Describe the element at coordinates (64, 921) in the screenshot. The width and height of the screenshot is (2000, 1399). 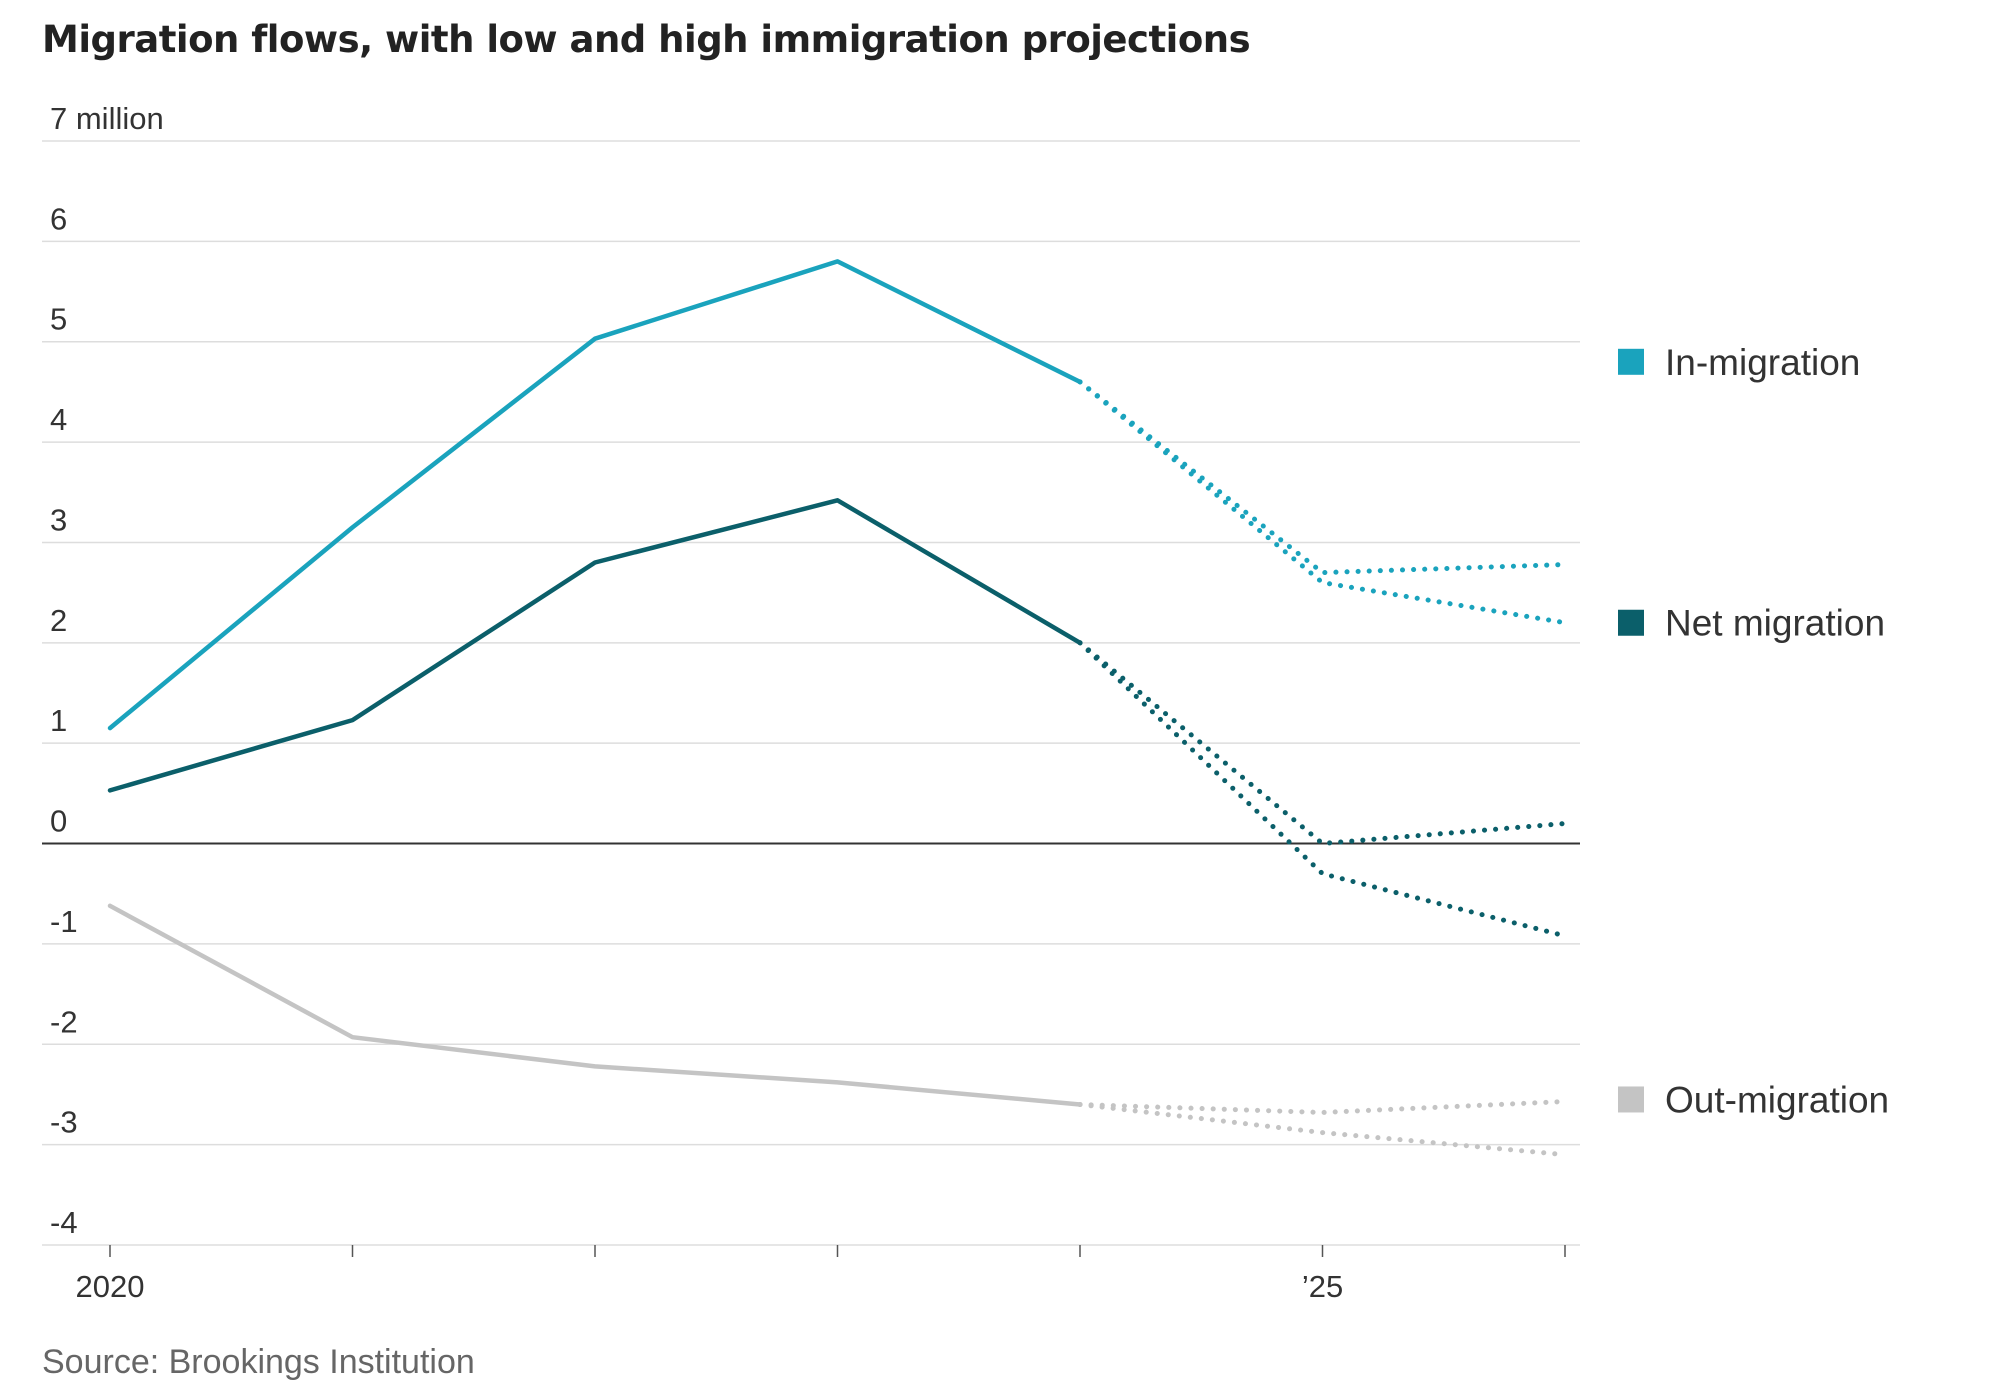
I see `y-tick-label: -1` at that location.